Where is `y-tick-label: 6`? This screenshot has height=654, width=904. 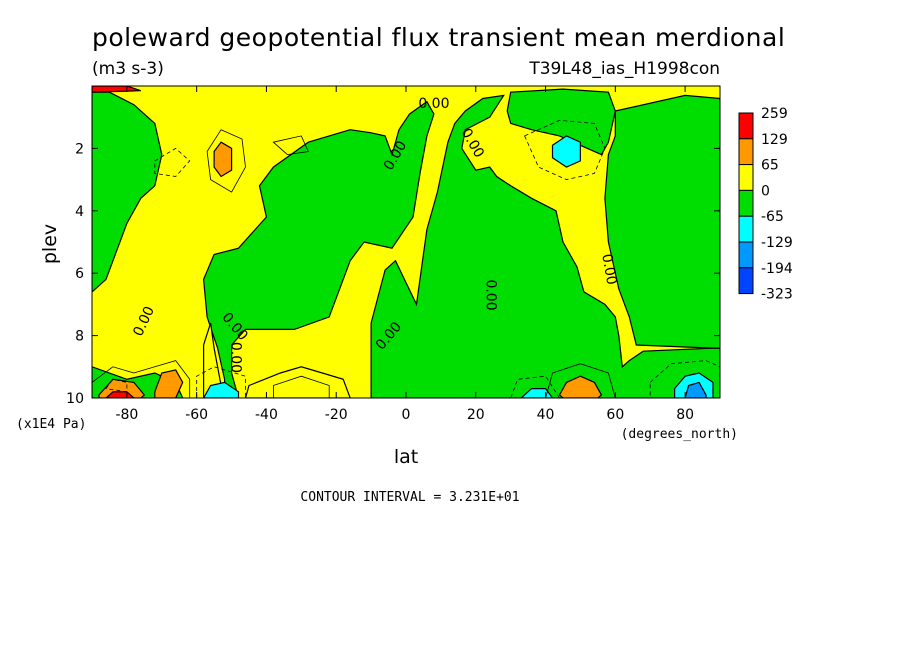
y-tick-label: 6 is located at coordinates (79, 274).